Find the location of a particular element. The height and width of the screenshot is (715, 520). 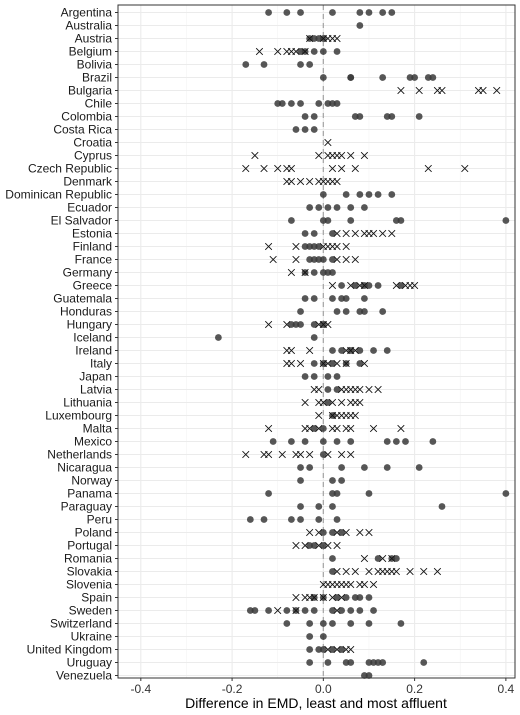

country-label-iceland: Iceland is located at coordinates (92, 338).